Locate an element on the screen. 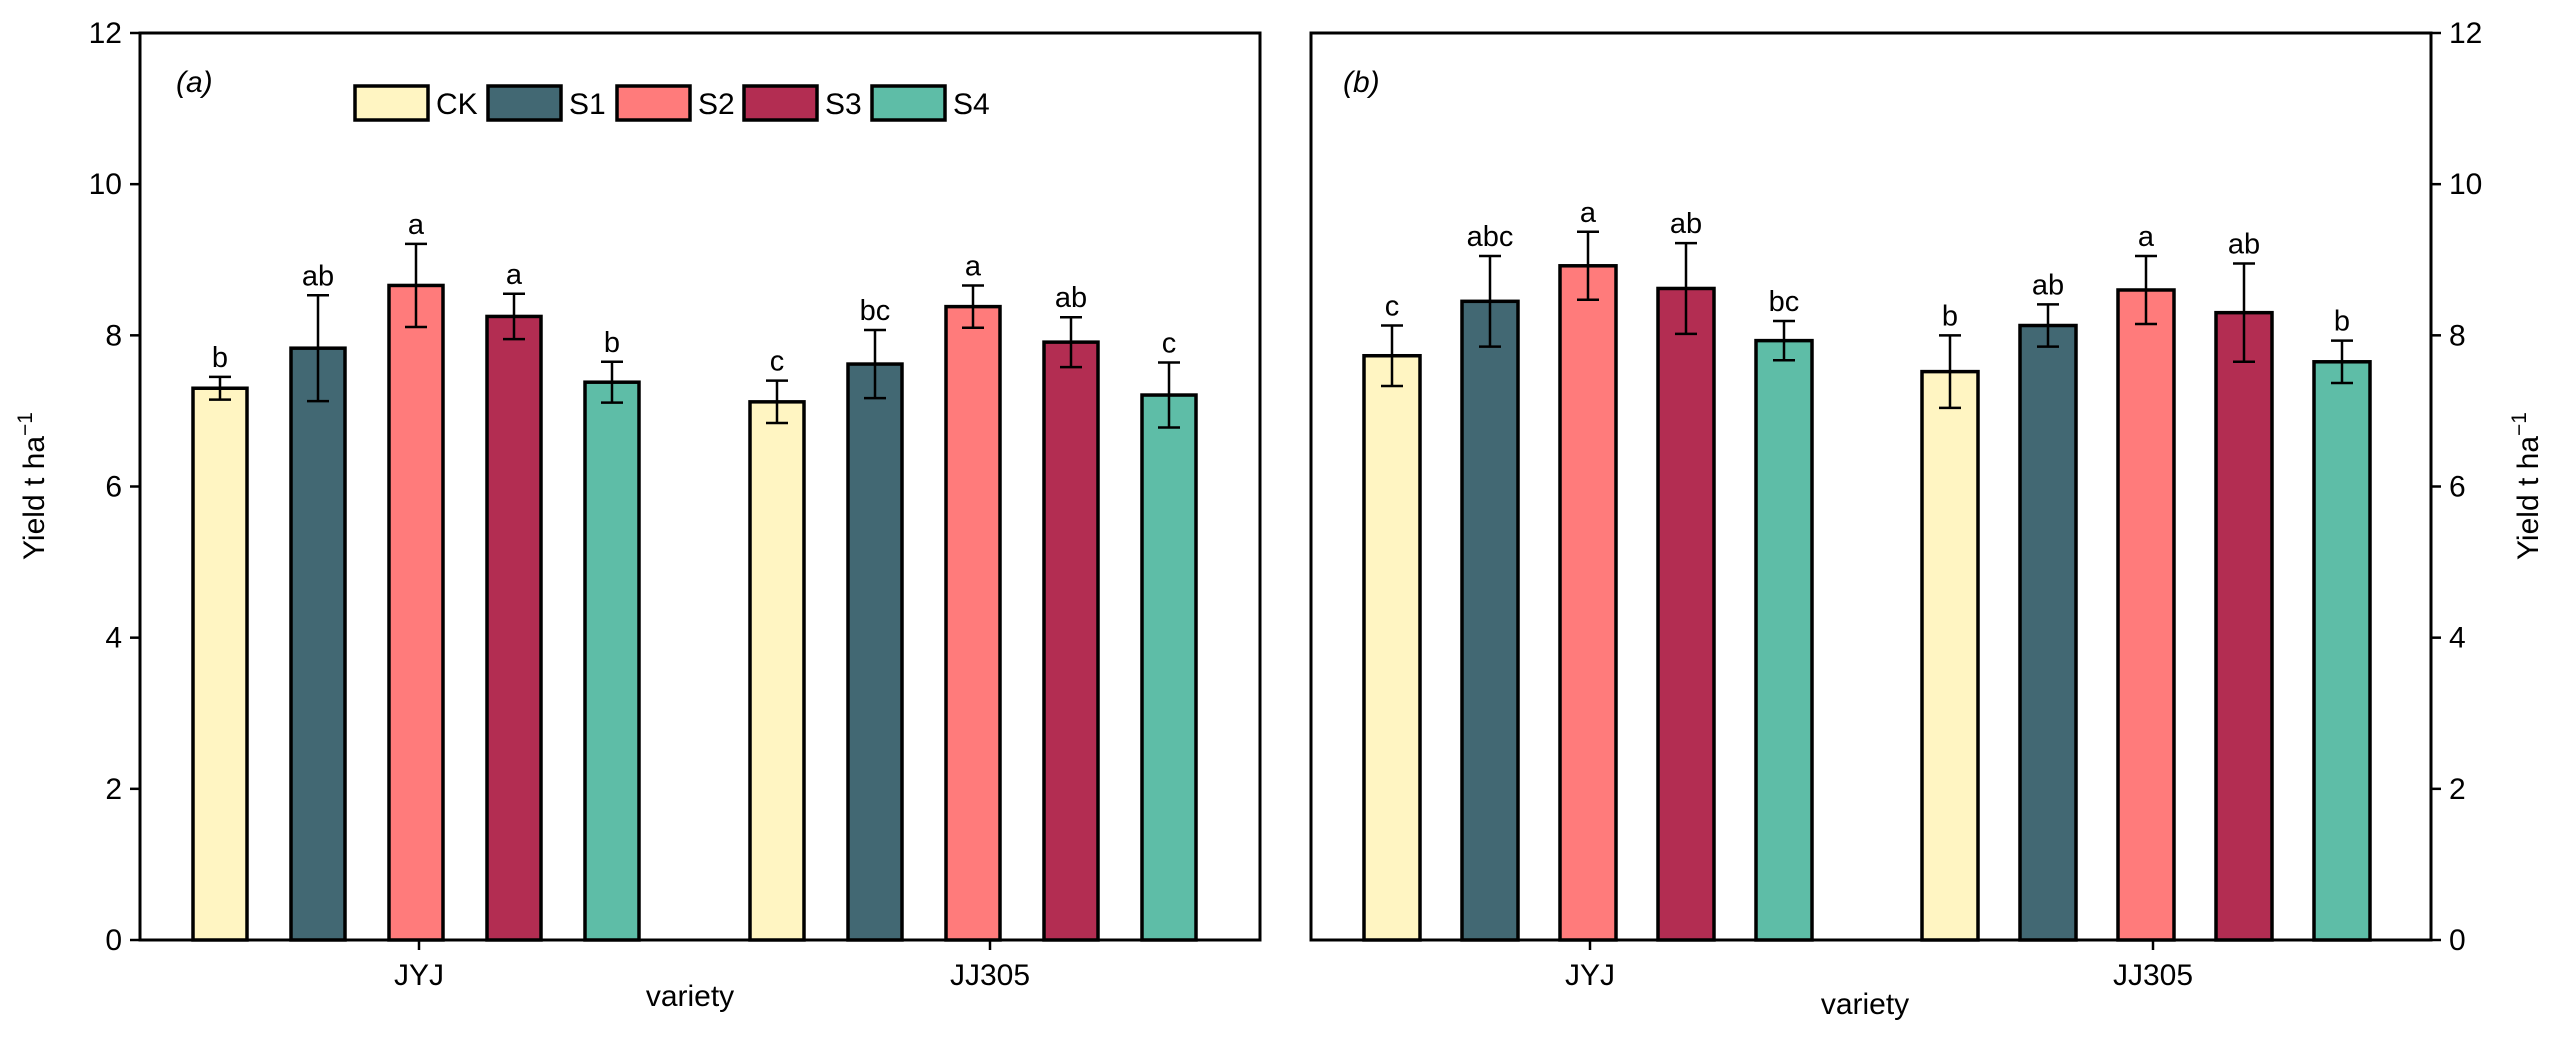 The height and width of the screenshot is (1053, 2570). sig-label-b-s1-jyj: abc is located at coordinates (1490, 237).